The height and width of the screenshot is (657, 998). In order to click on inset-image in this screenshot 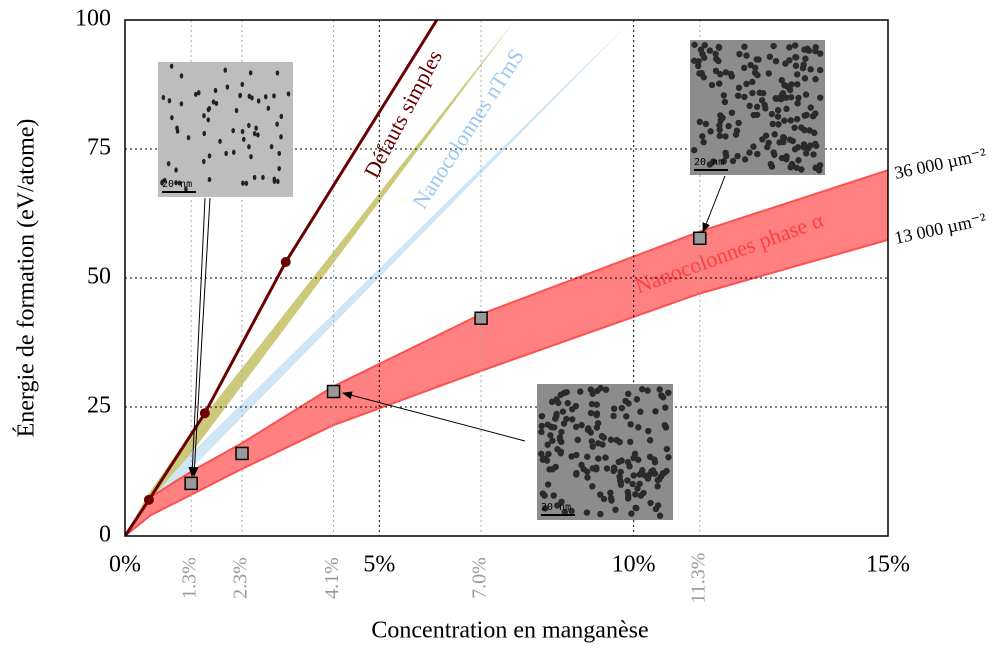, I will do `click(225, 129)`.